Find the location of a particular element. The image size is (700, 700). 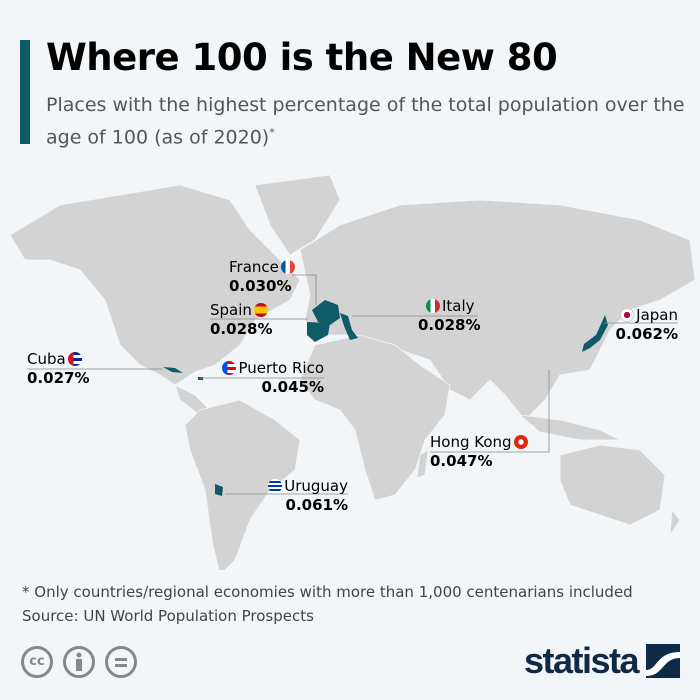

place-value: 0.030% is located at coordinates (260, 286).